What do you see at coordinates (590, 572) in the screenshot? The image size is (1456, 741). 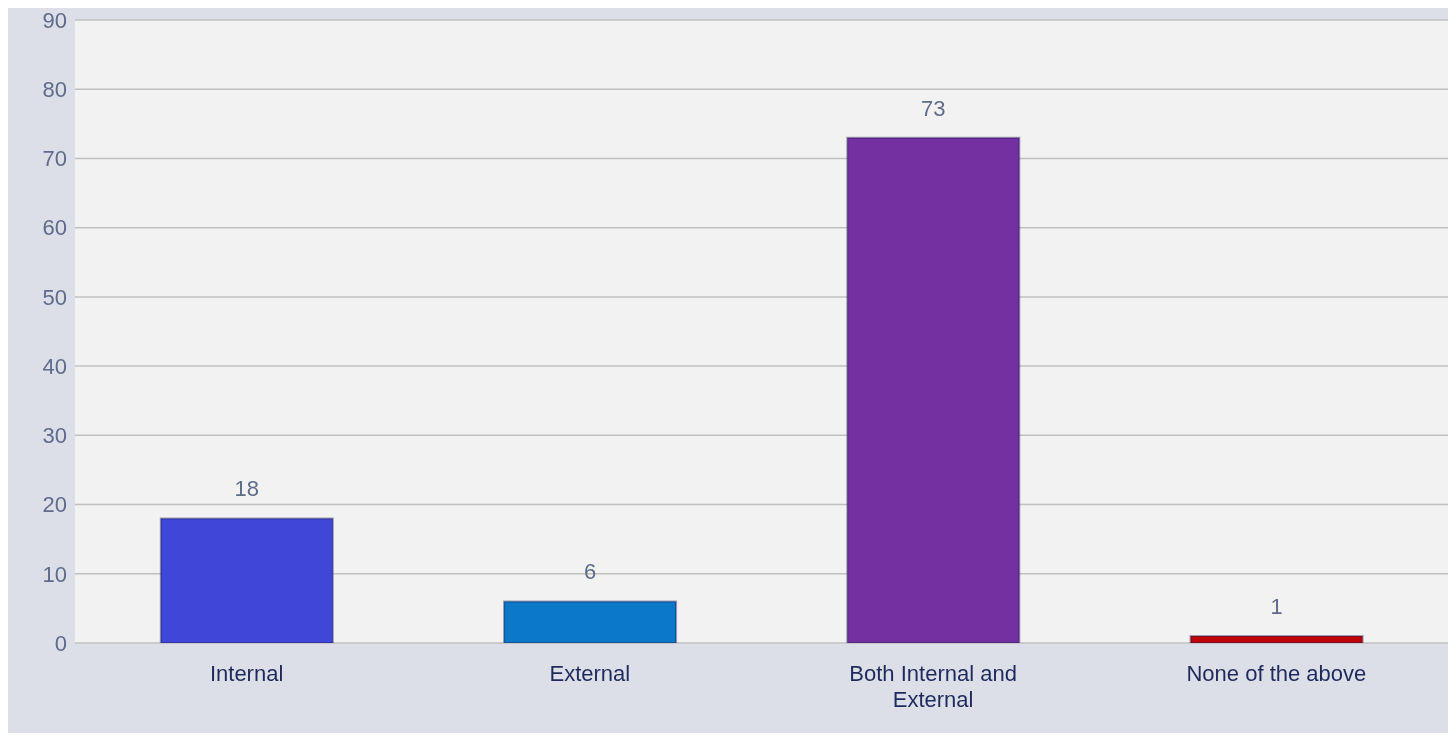 I see `data-label: 6` at bounding box center [590, 572].